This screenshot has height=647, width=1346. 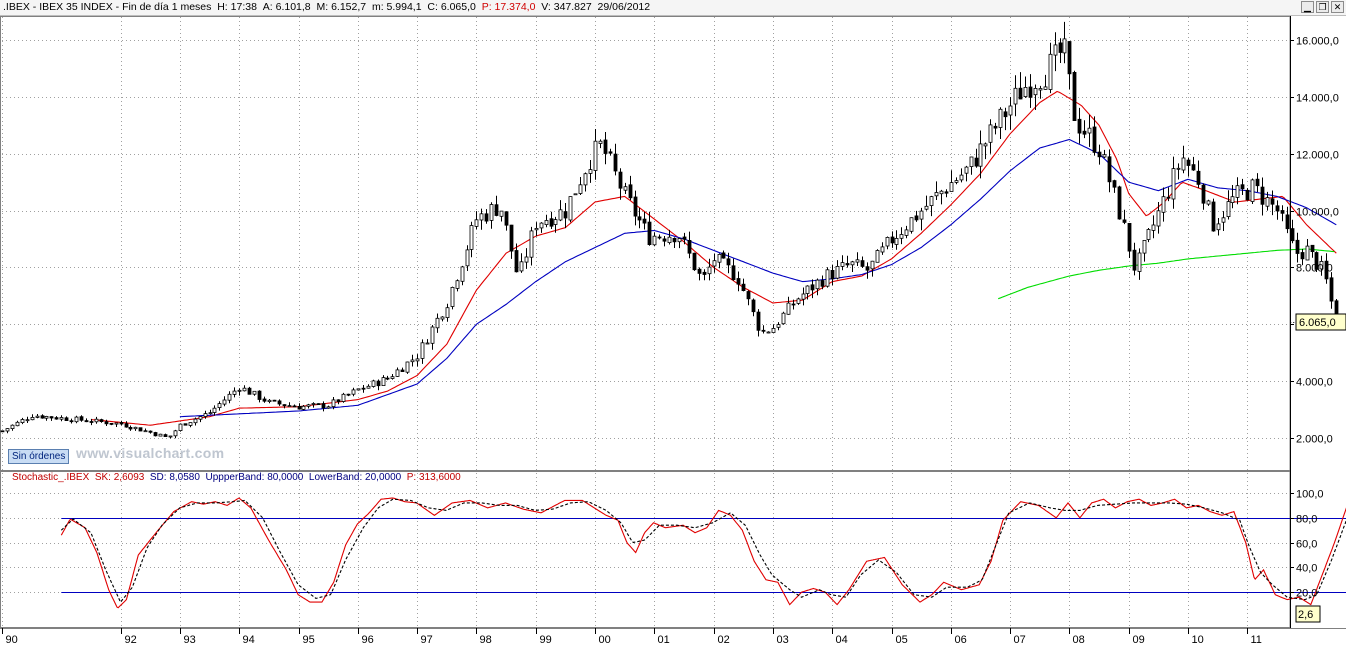 What do you see at coordinates (427, 640) in the screenshot?
I see `time-tick-label: 97` at bounding box center [427, 640].